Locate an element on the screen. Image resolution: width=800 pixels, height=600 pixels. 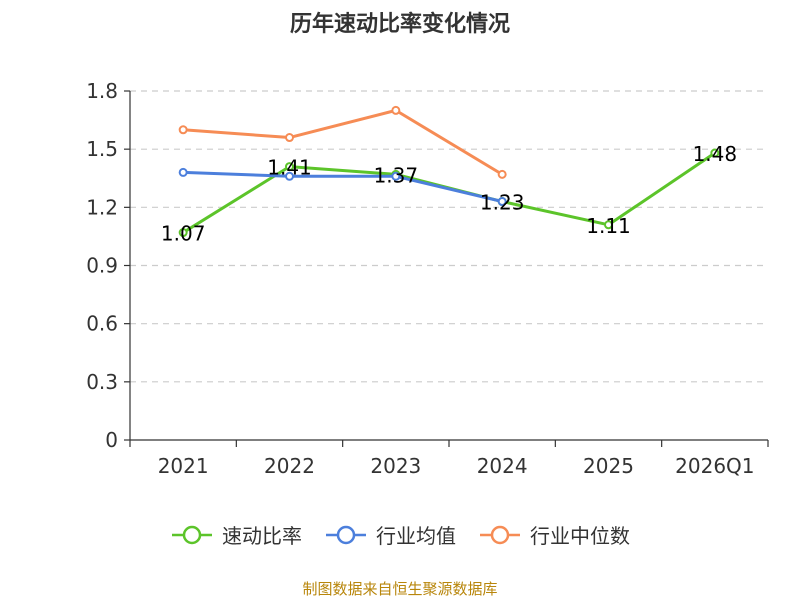
y-tick-label: 1.2 is located at coordinates (102, 207).